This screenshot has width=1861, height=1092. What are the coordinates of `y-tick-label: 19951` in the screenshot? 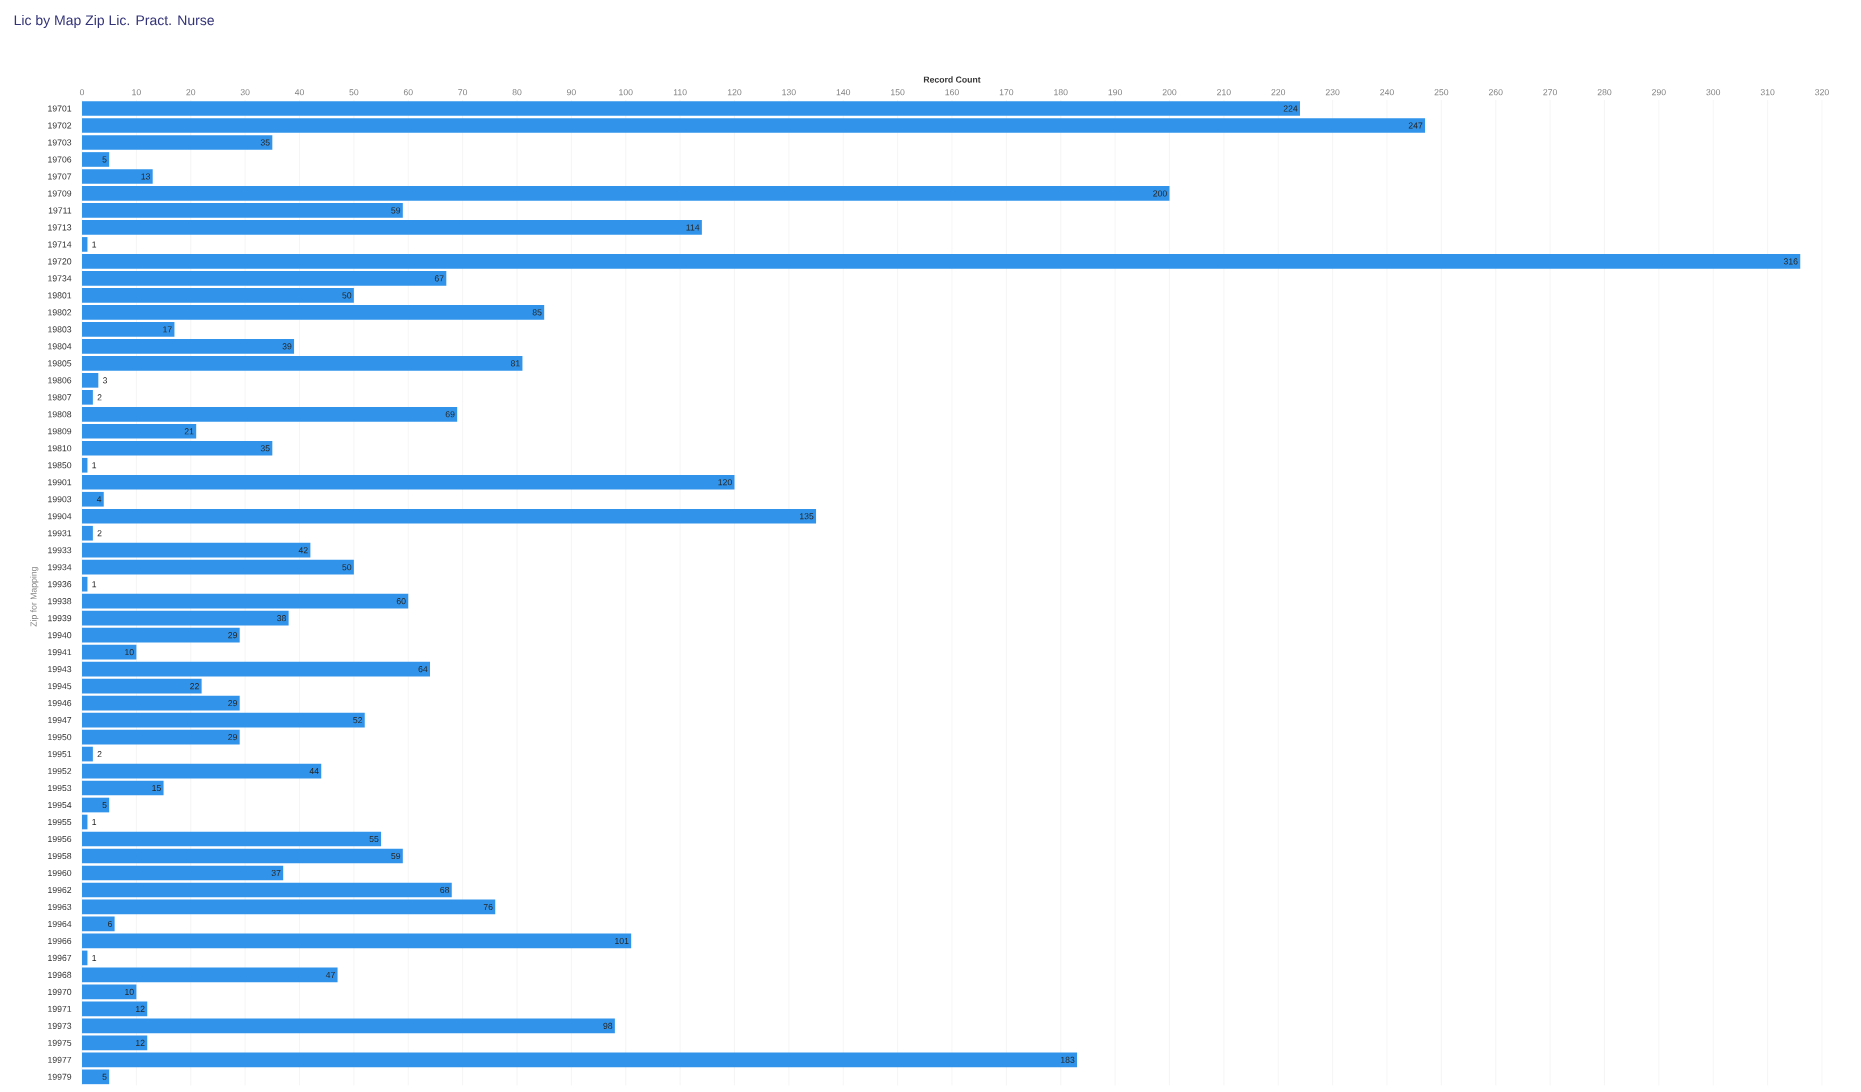 It's located at (60, 754).